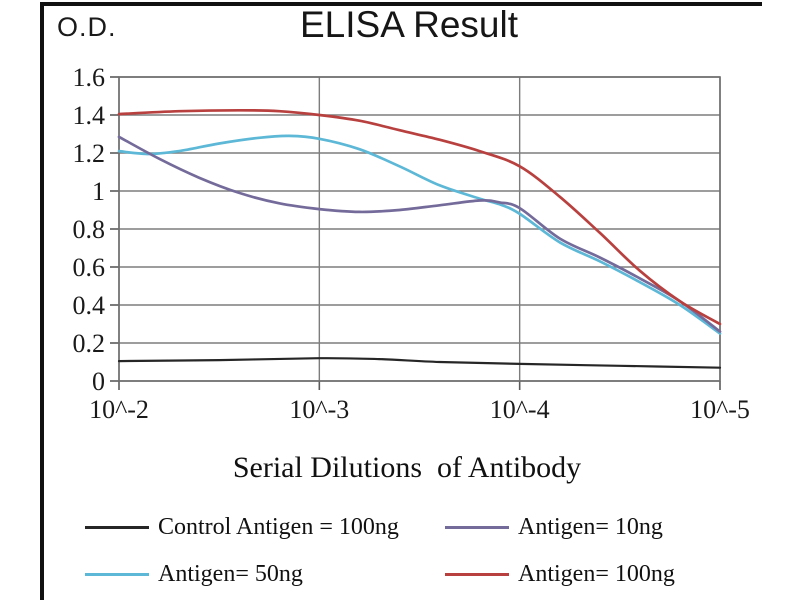 This screenshot has width=800, height=600. What do you see at coordinates (87, 27) in the screenshot?
I see `y-axis-unit-label: O.D.` at bounding box center [87, 27].